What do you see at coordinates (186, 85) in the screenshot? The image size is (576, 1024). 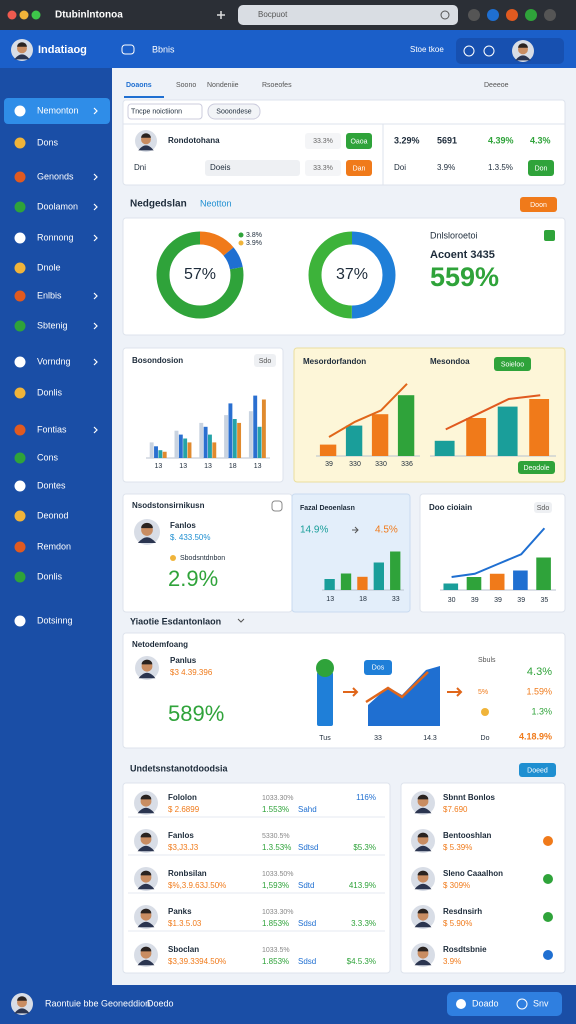 I see `tab: Soono` at bounding box center [186, 85].